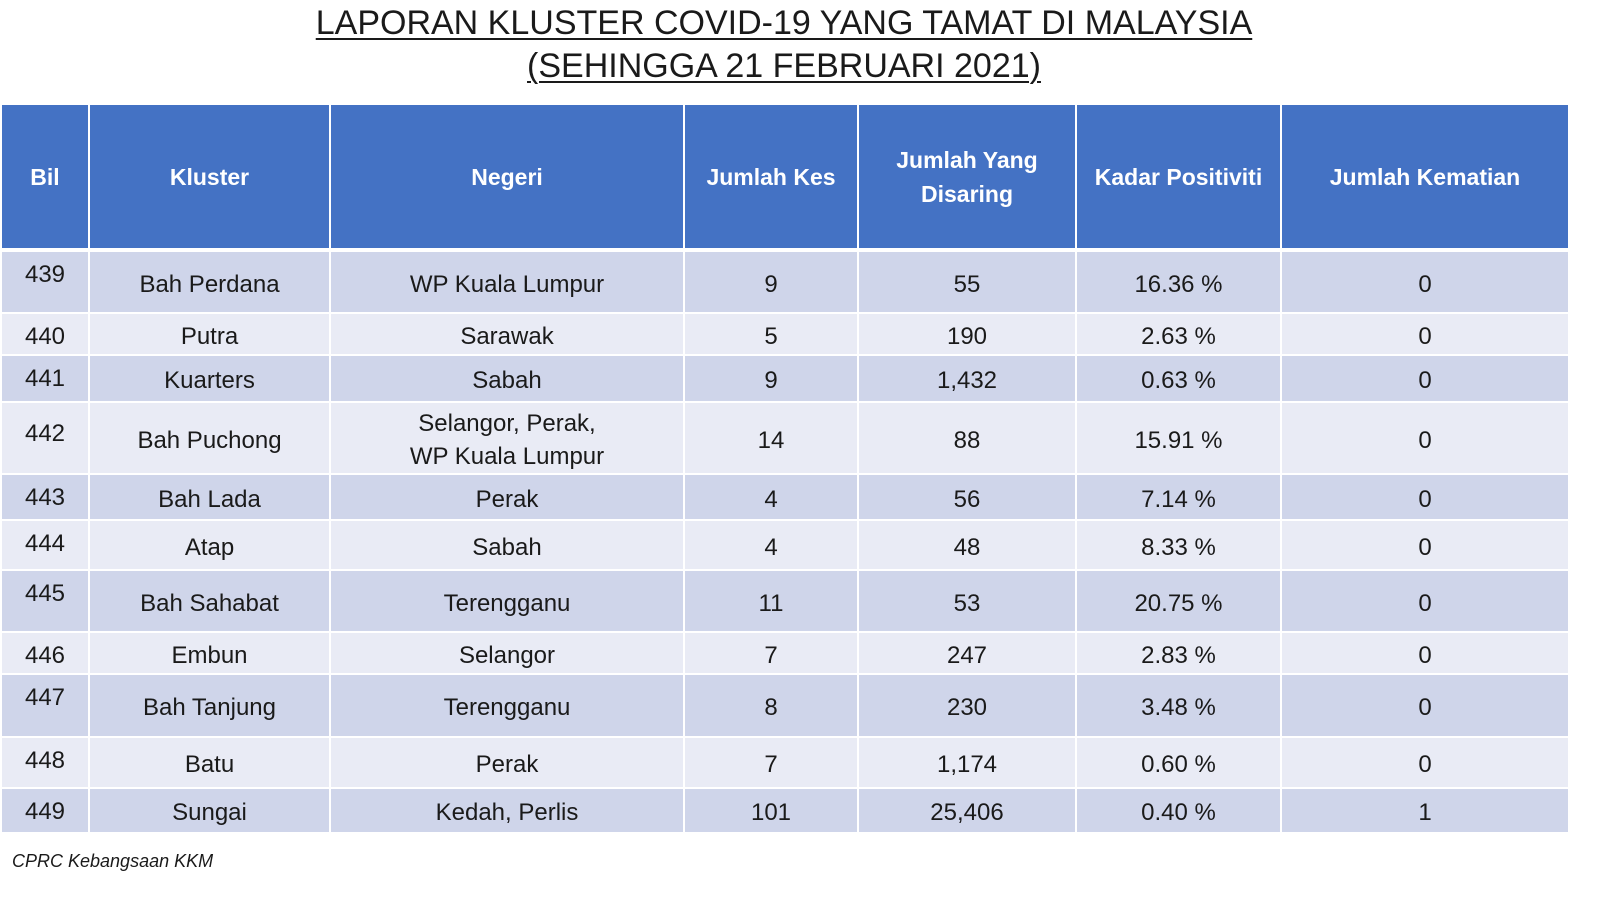 This screenshot has height=900, width=1600. What do you see at coordinates (967, 334) in the screenshot?
I see `cell-jumlah-disaring: 190` at bounding box center [967, 334].